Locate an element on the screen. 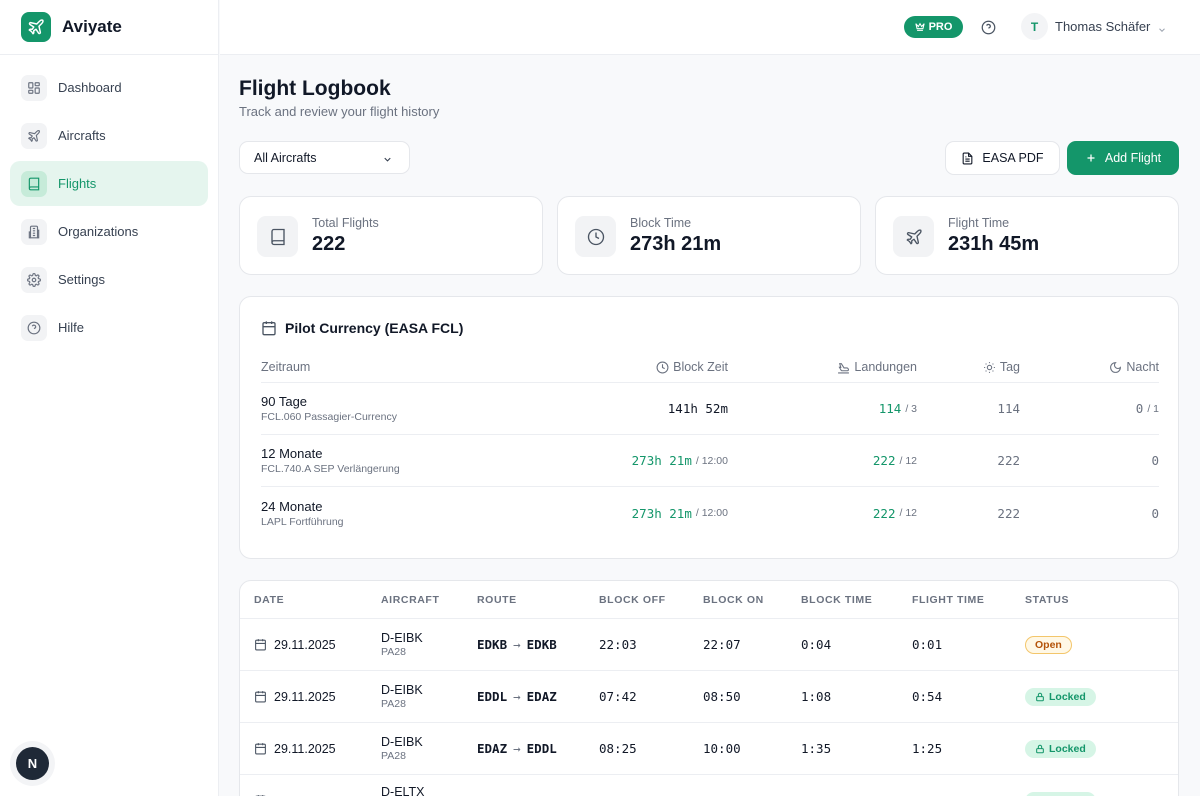  flight-time: 0:01 is located at coordinates (927, 644).